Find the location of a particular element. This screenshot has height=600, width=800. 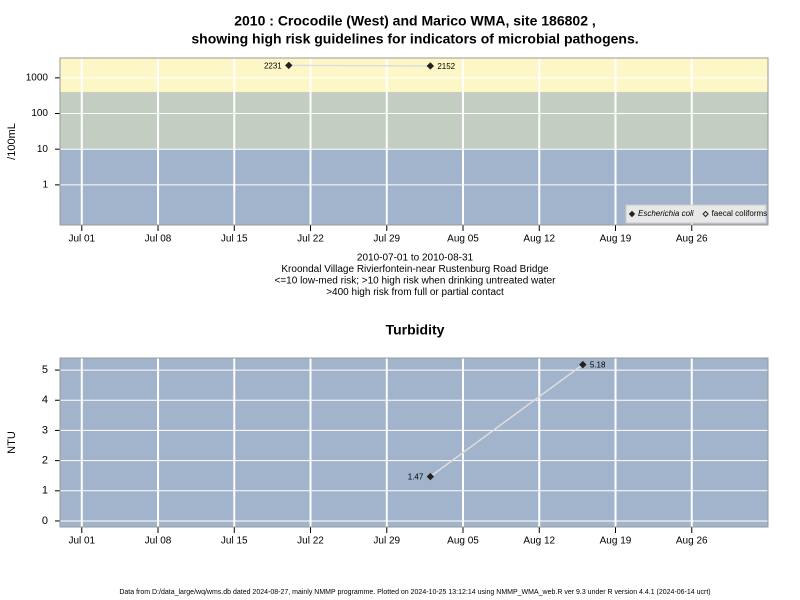

y-axis-label: NTU is located at coordinates (12, 442).